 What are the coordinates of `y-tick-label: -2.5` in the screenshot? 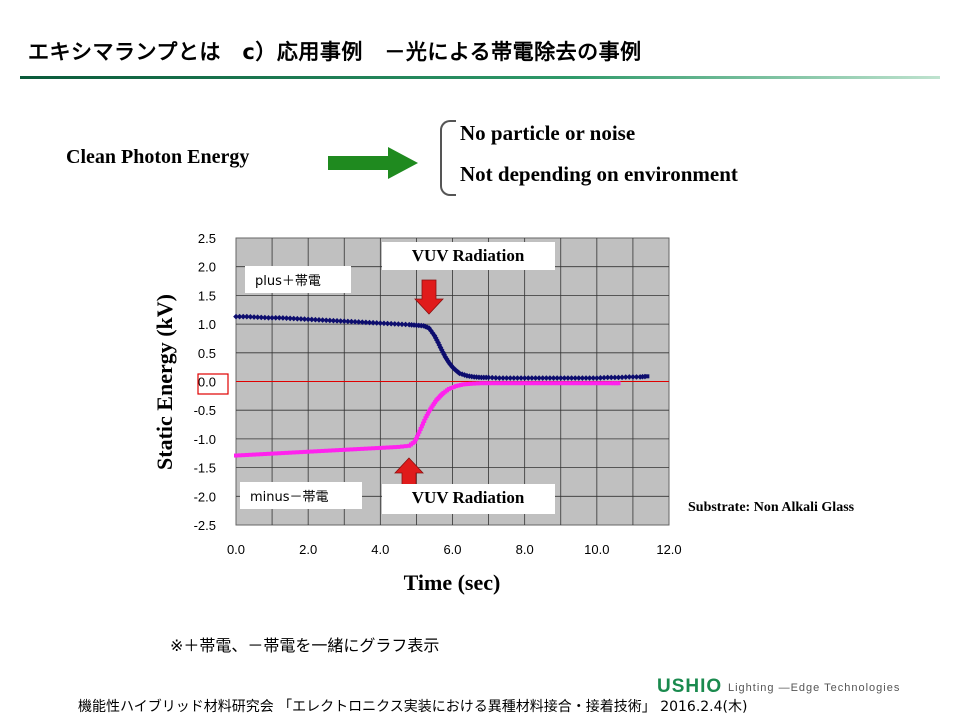 It's located at (205, 525).